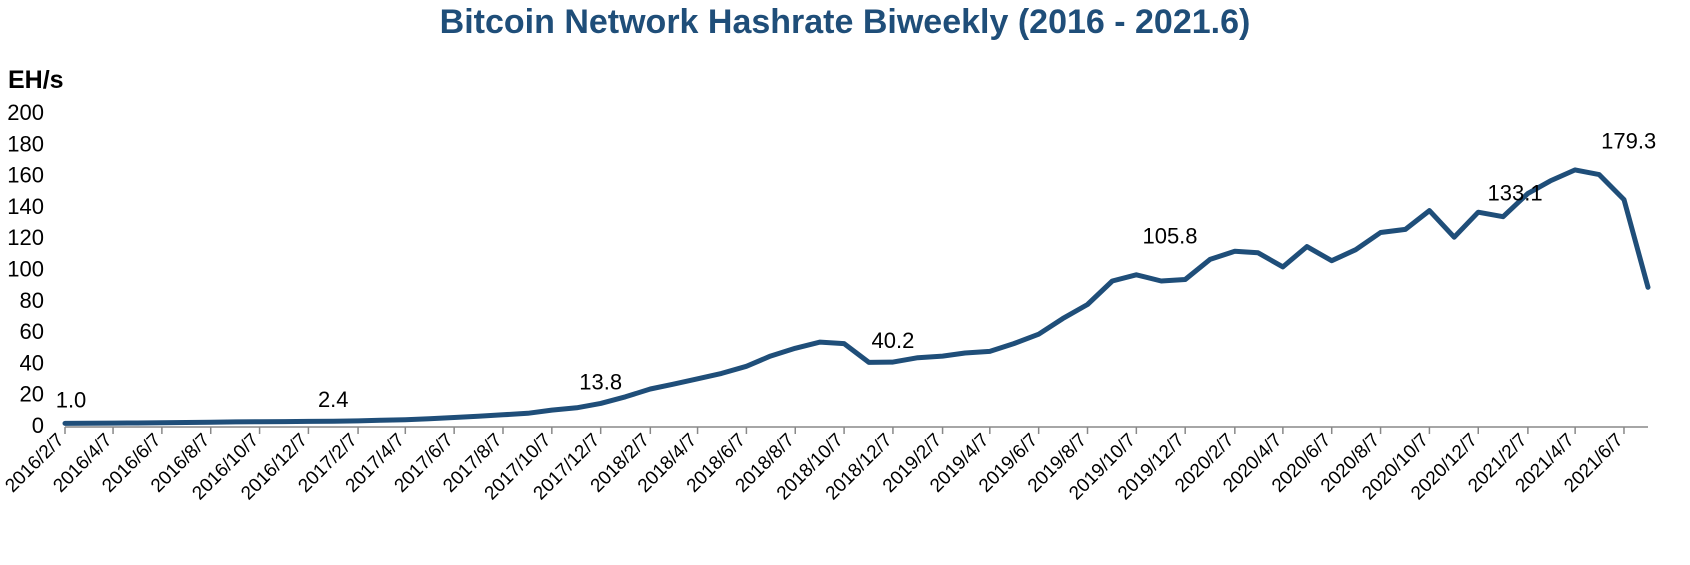  What do you see at coordinates (25, 237) in the screenshot?
I see `y-tick-label: 120` at bounding box center [25, 237].